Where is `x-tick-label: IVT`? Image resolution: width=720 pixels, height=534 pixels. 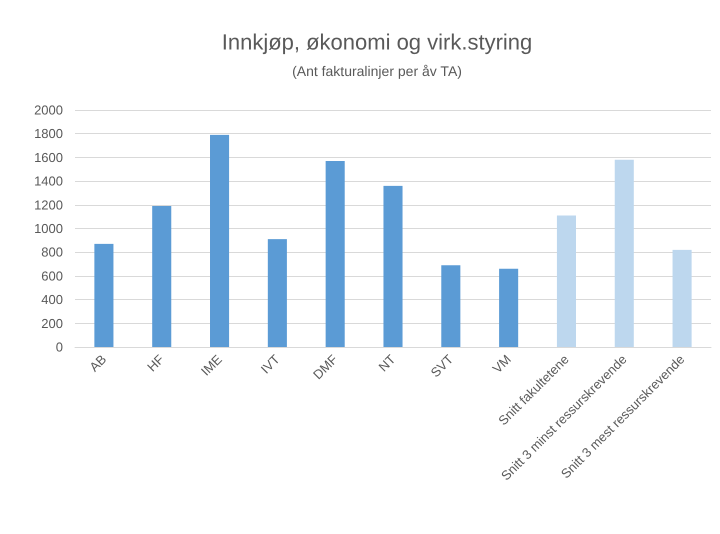
x-tick-label: IVT is located at coordinates (270, 364).